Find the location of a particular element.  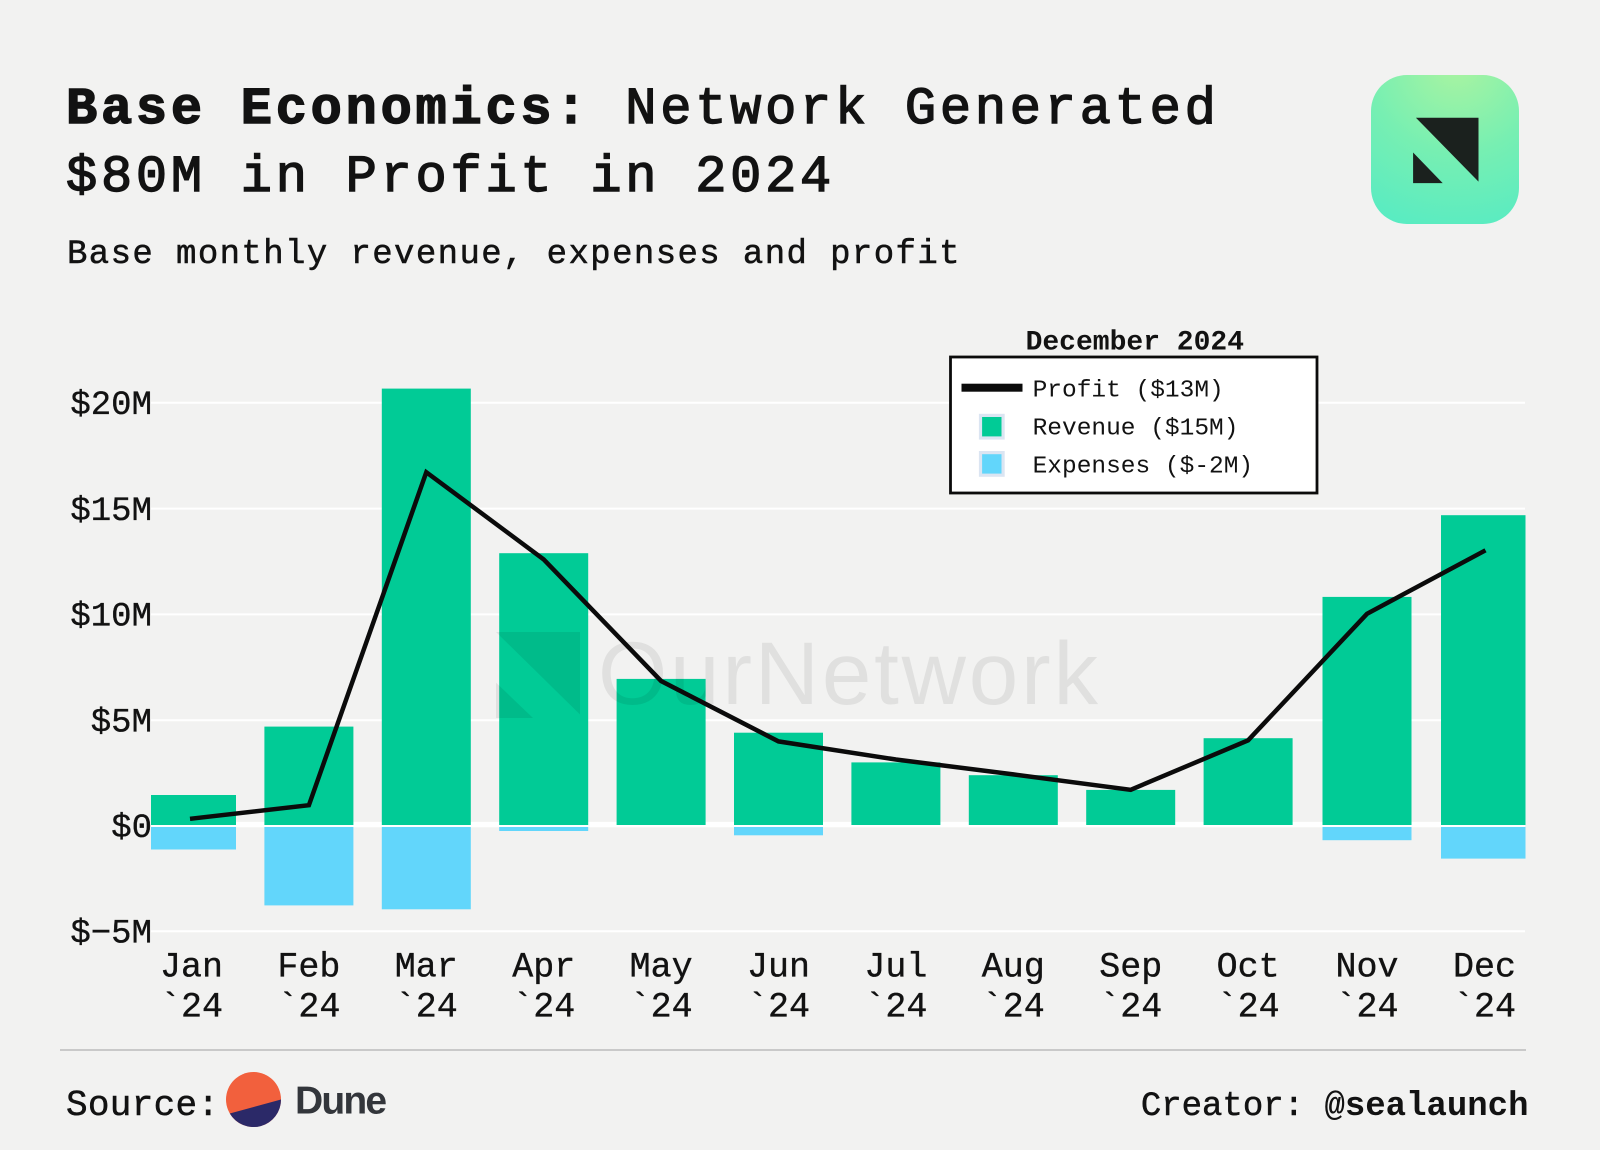

svg-text: Jul is located at coordinates (895, 968).